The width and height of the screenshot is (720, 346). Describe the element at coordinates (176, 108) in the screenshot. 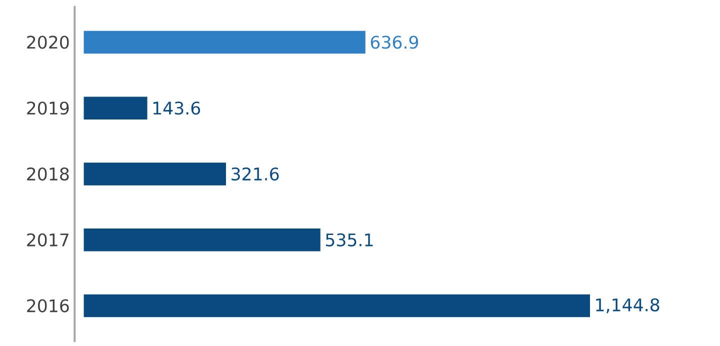

I see `data-label: 143.6` at that location.